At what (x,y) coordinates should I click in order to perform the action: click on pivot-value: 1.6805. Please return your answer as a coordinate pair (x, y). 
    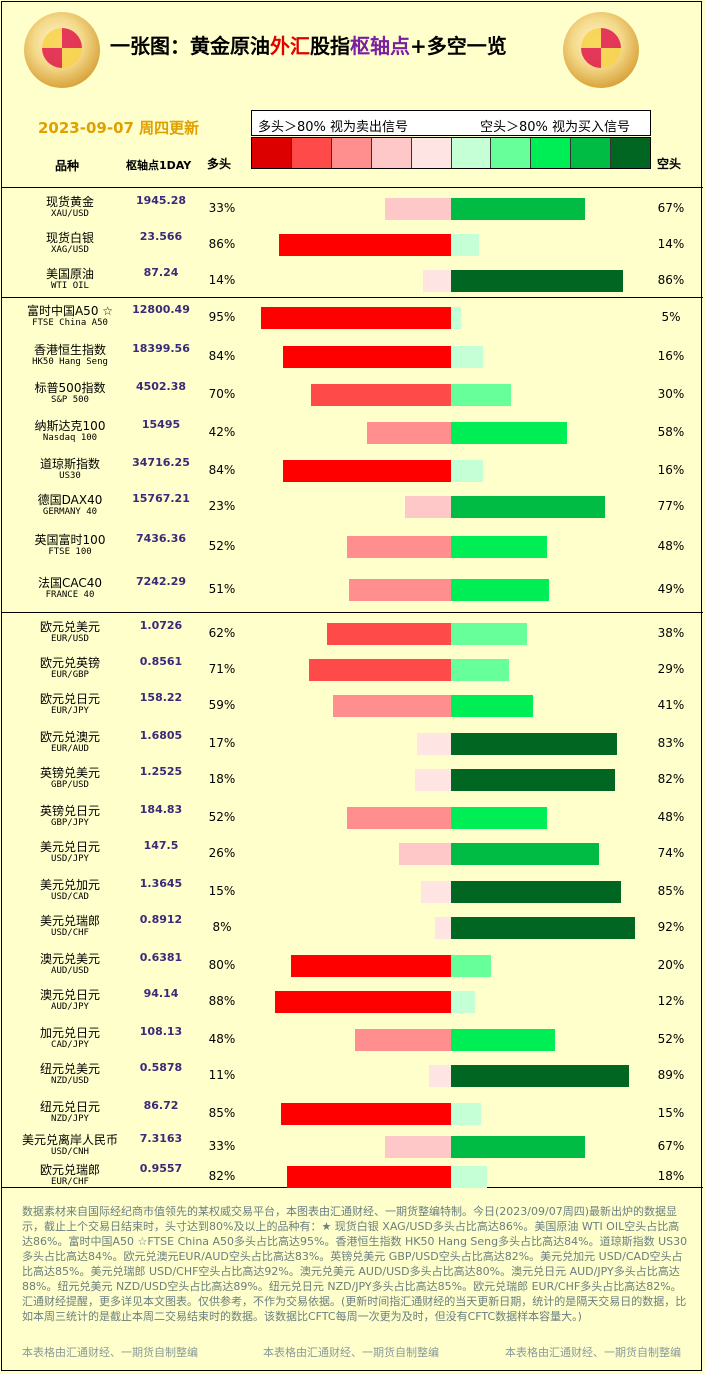
    Looking at the image, I should click on (161, 735).